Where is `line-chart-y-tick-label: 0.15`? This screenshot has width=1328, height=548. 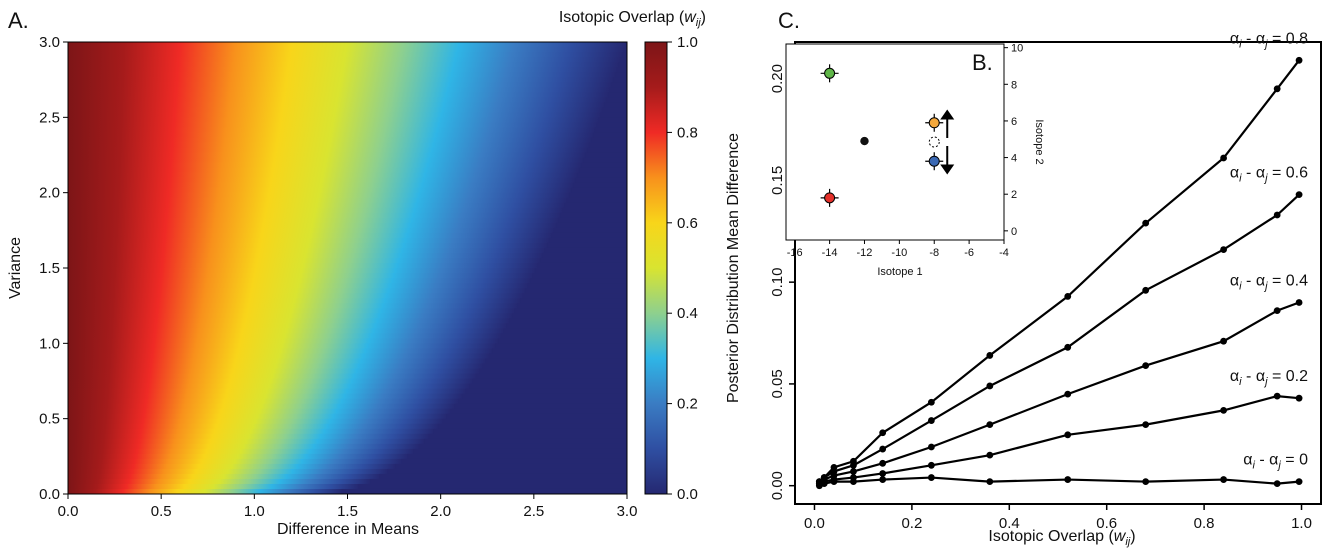
line-chart-y-tick-label: 0.15 is located at coordinates (777, 180).